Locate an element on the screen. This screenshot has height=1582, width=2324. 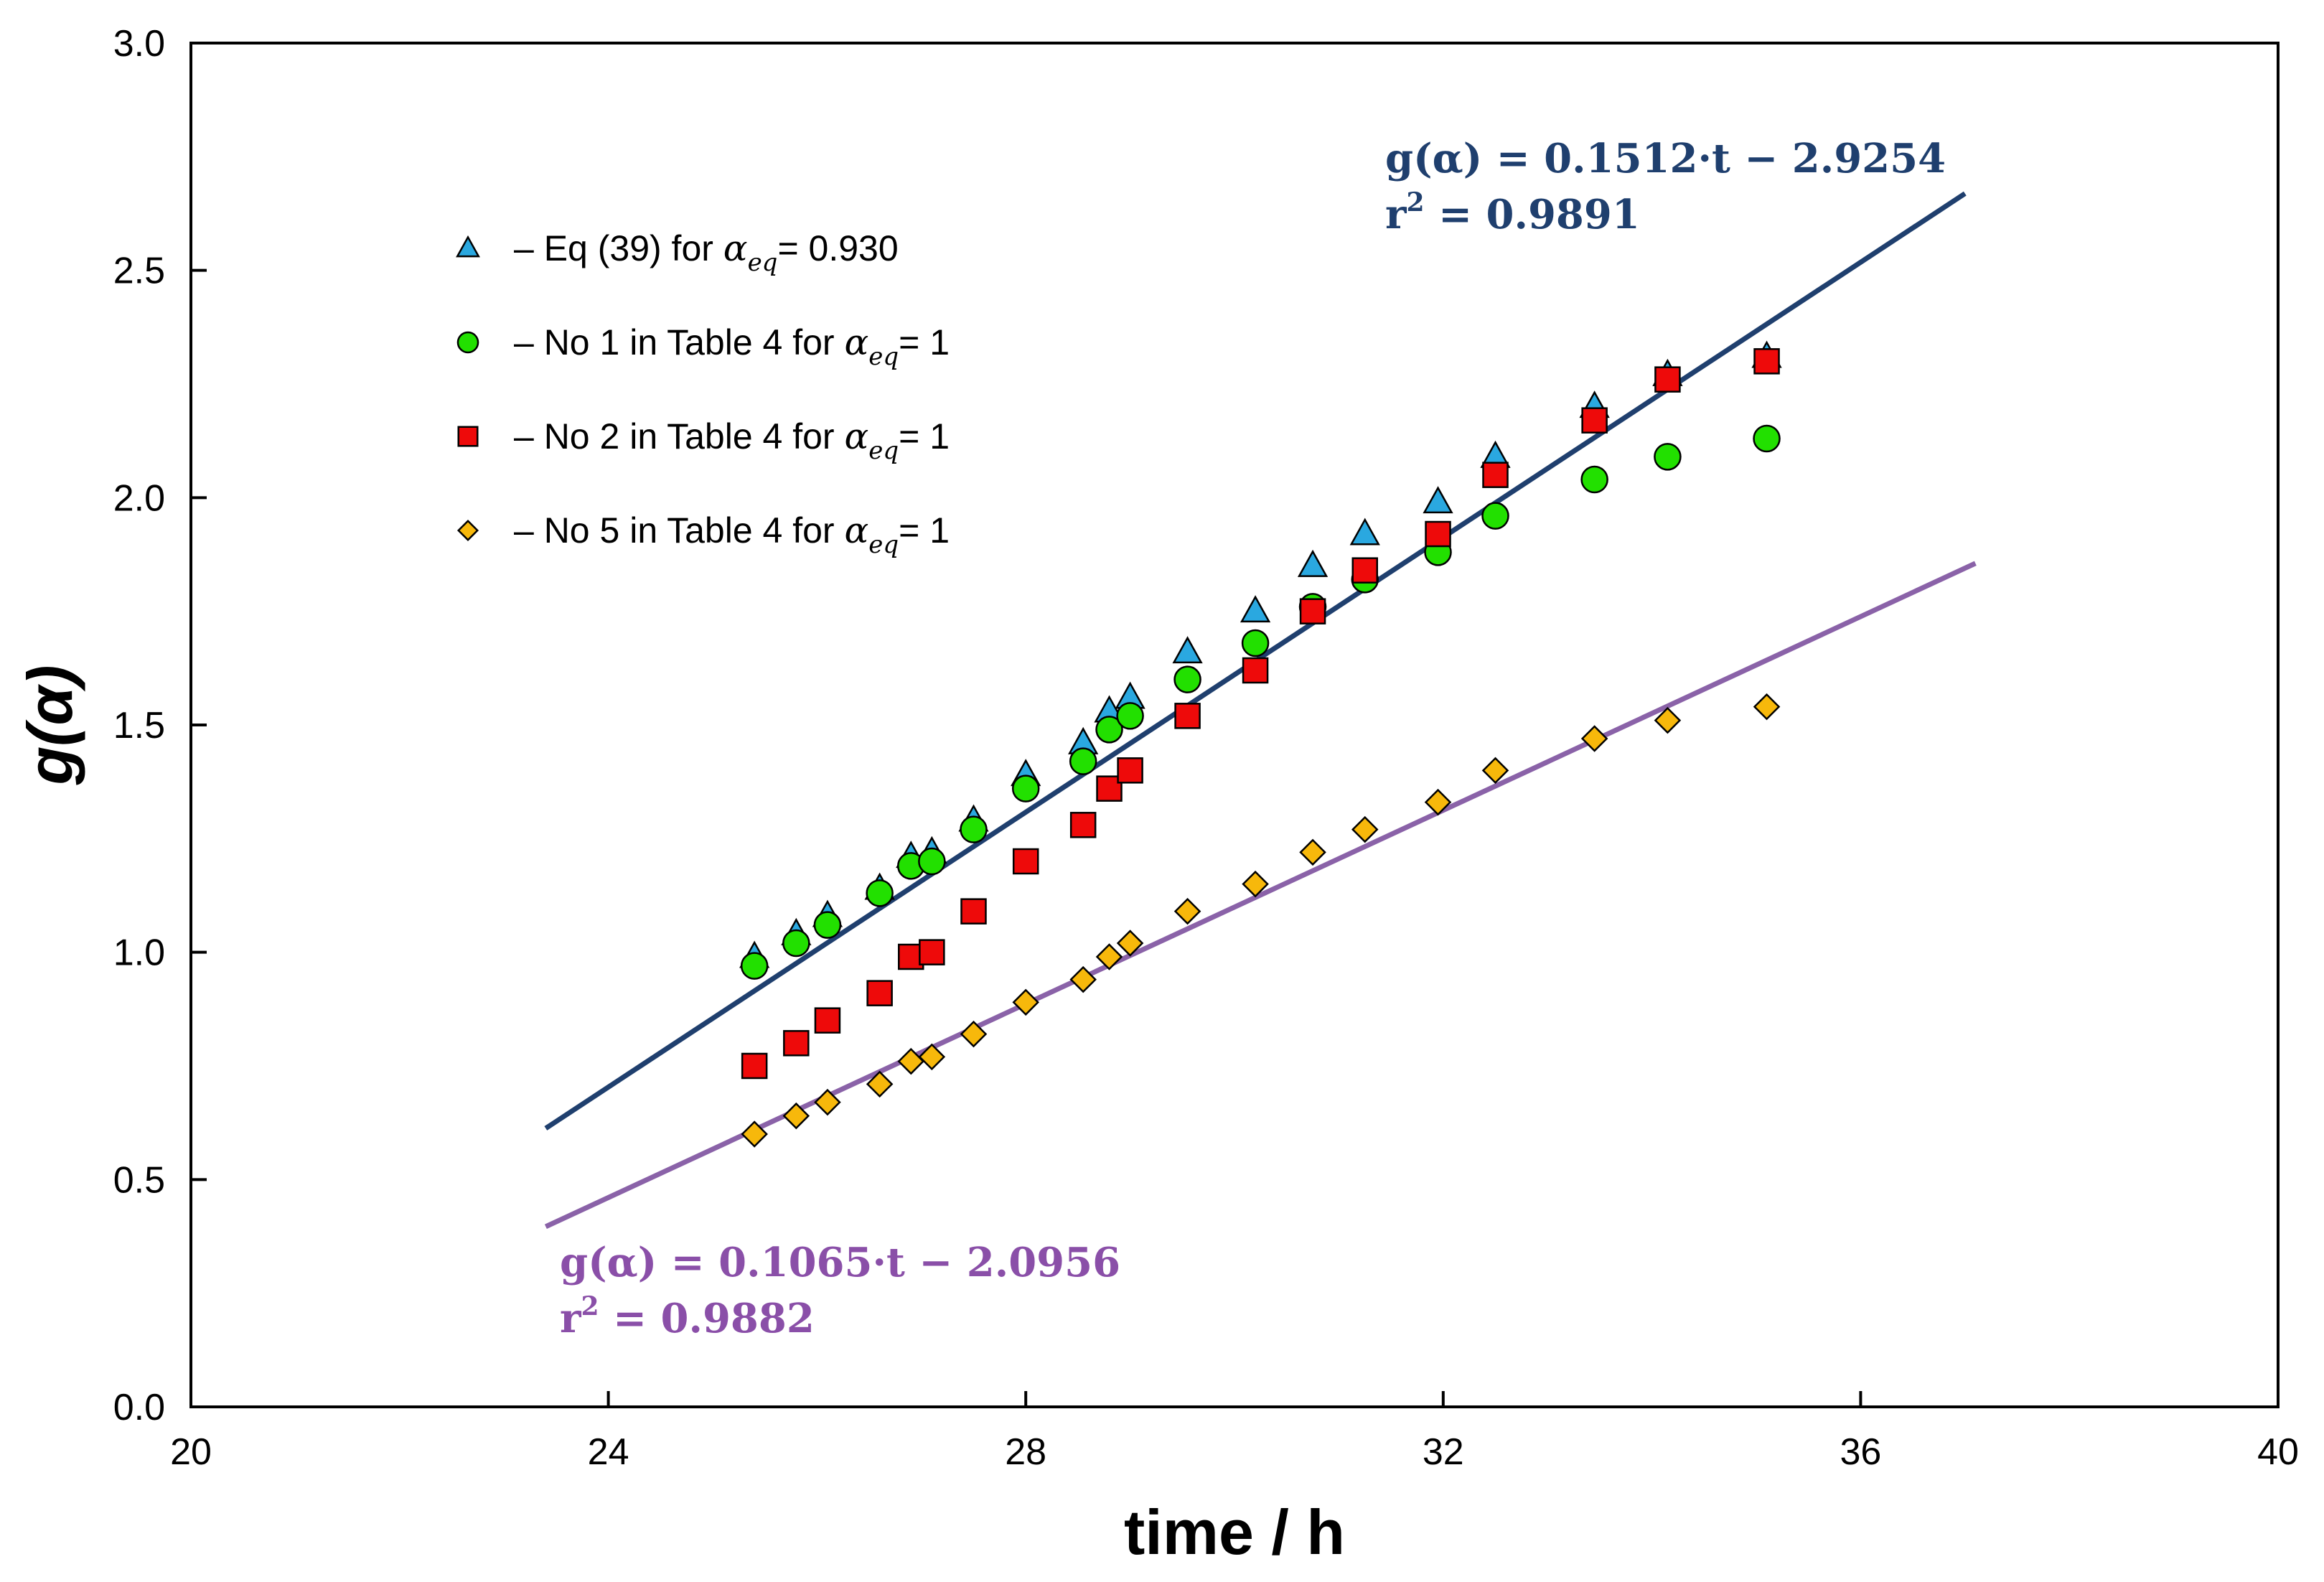
y-tick-label: 2.0 is located at coordinates (139, 498).